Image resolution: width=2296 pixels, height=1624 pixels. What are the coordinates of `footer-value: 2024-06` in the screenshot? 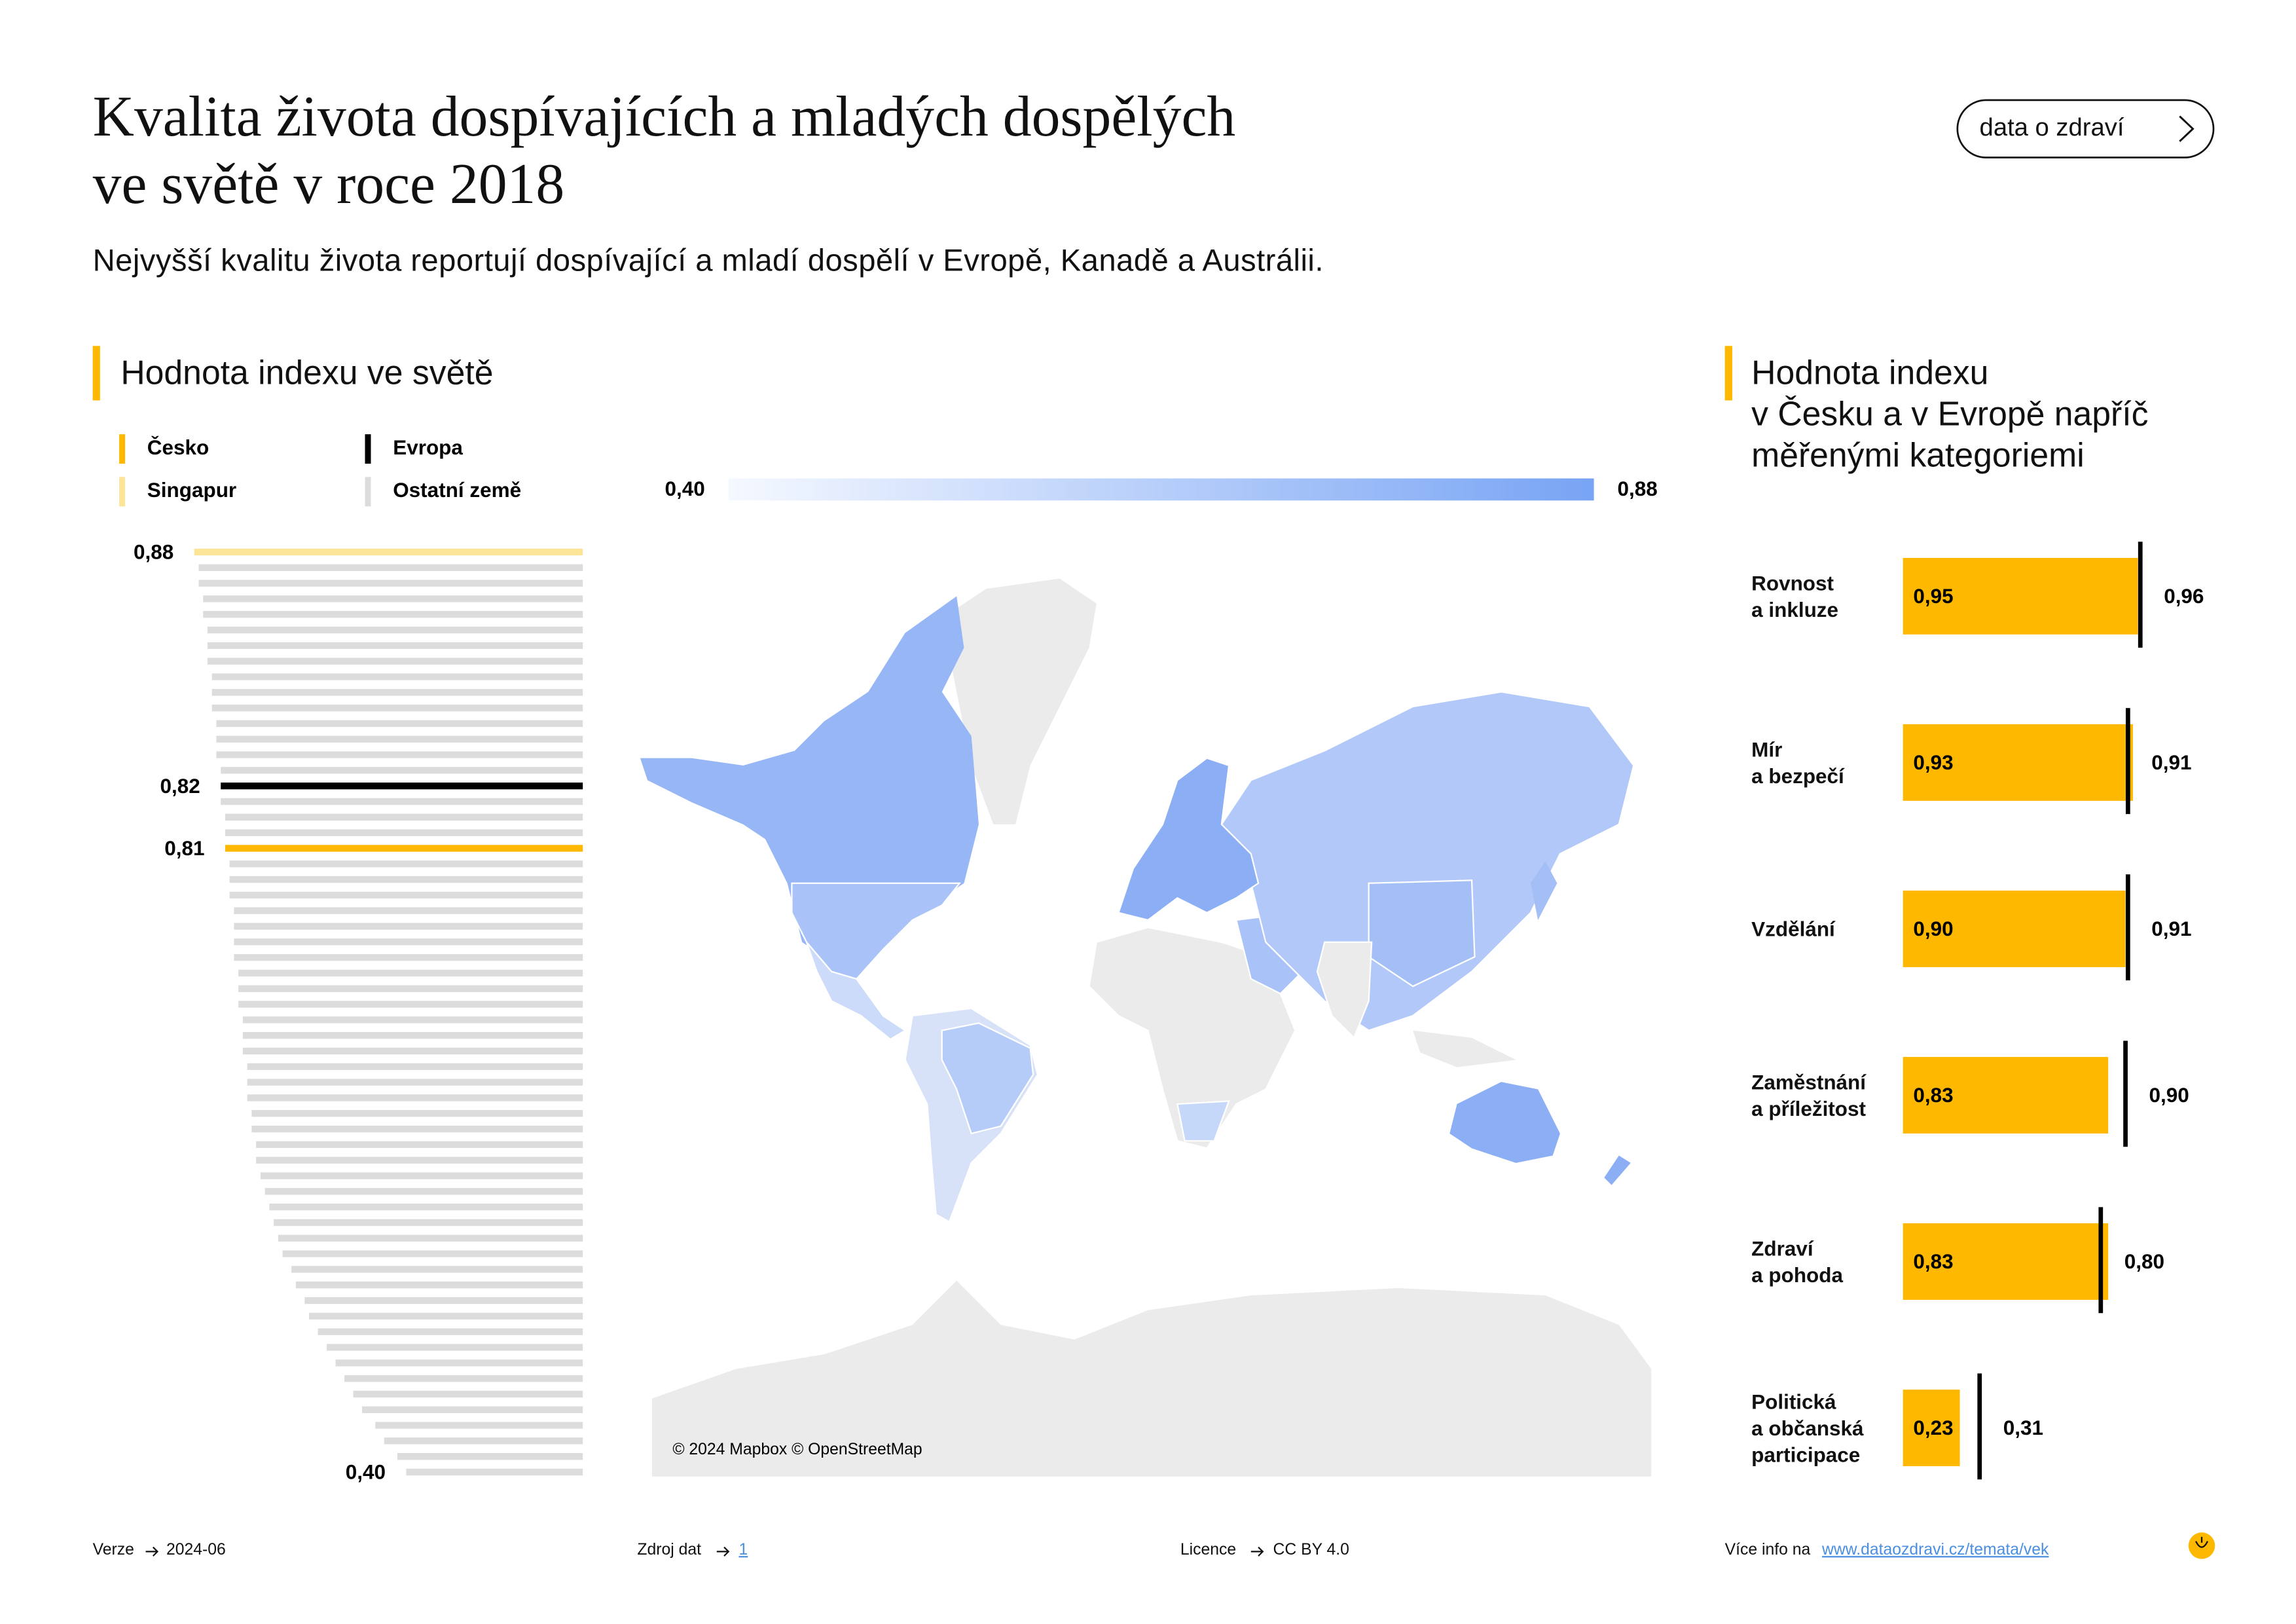 It's located at (196, 1550).